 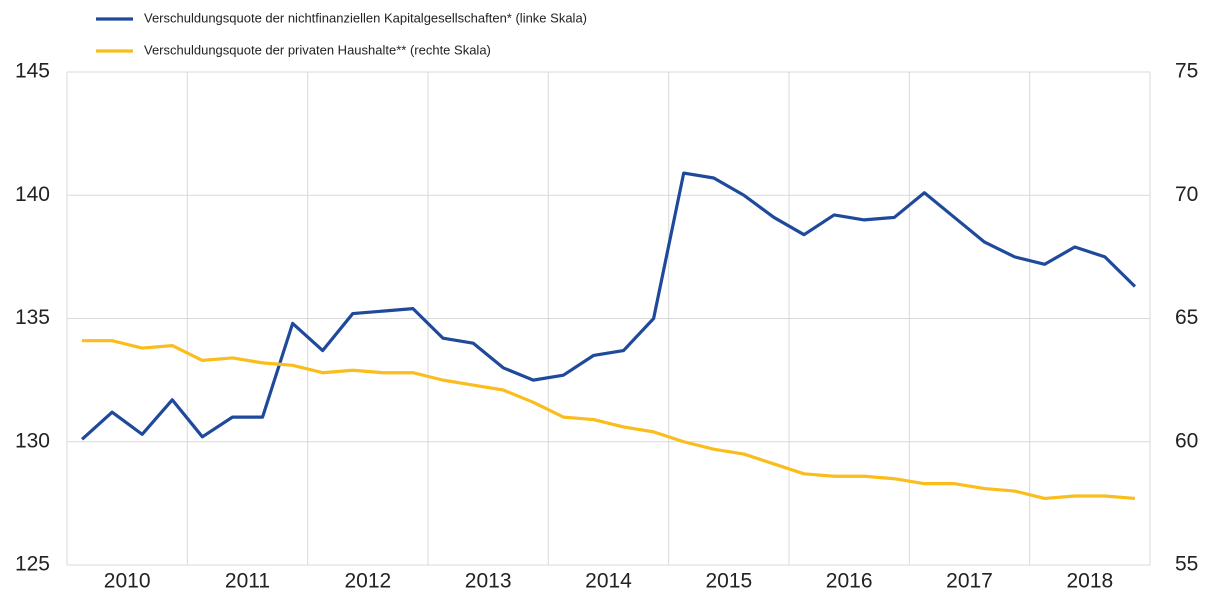 I want to click on y2-tick-label: 60, so click(x=1186, y=440).